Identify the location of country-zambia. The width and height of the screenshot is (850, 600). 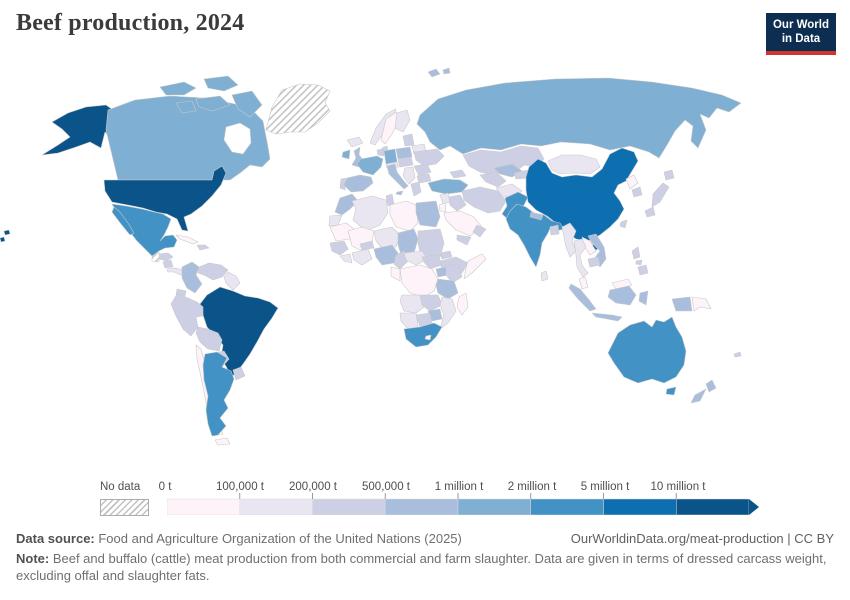
(431, 303).